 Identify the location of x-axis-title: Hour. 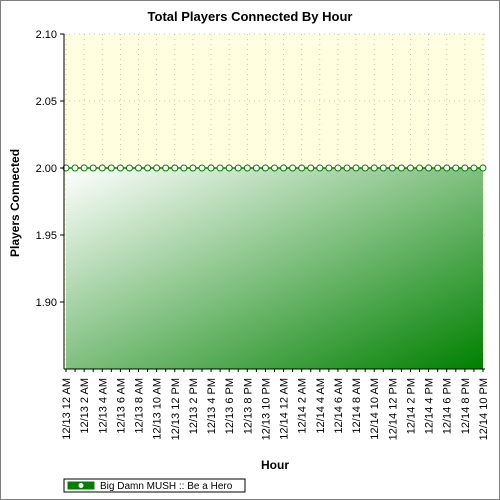
(275, 465).